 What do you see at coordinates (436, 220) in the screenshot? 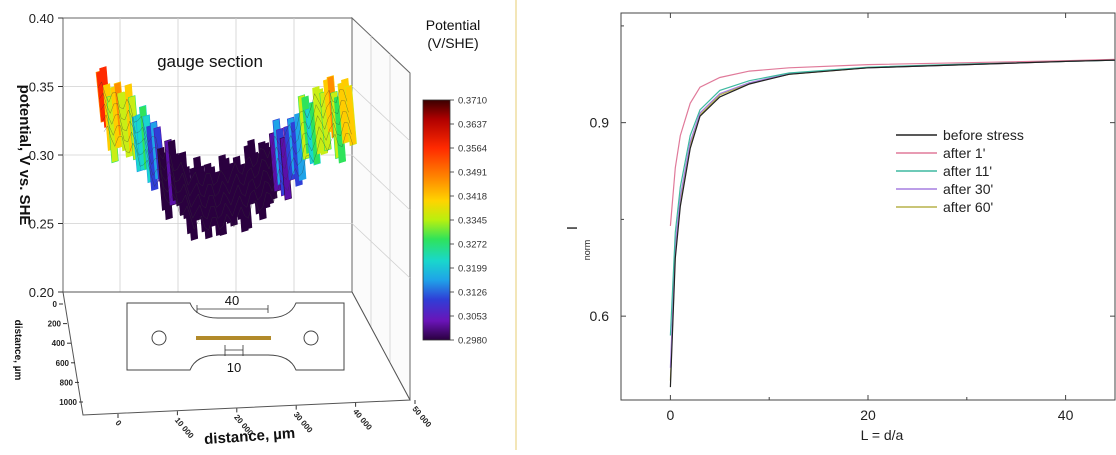
I see `colorbar` at bounding box center [436, 220].